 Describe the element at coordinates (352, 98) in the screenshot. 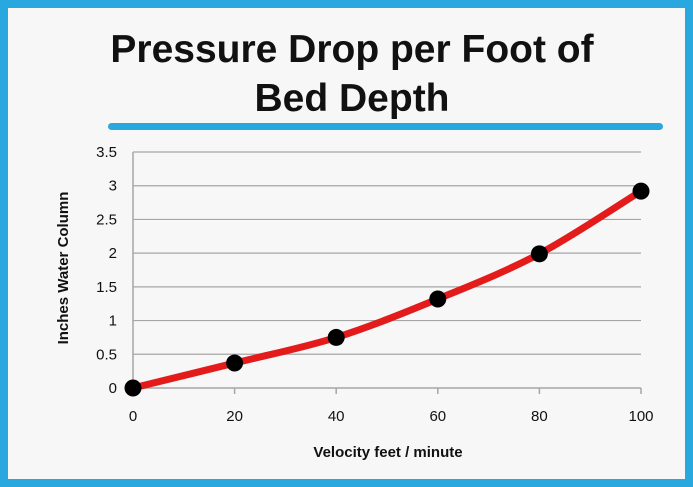

I see `chart-title-line-2: Bed Depth` at that location.